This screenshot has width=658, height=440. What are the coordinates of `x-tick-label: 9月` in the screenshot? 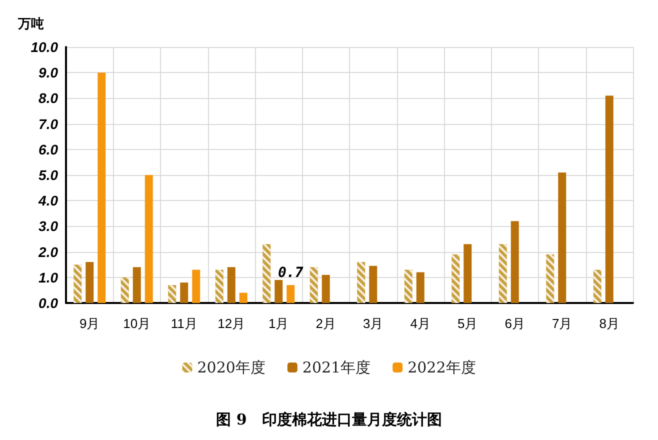 It's located at (90, 323).